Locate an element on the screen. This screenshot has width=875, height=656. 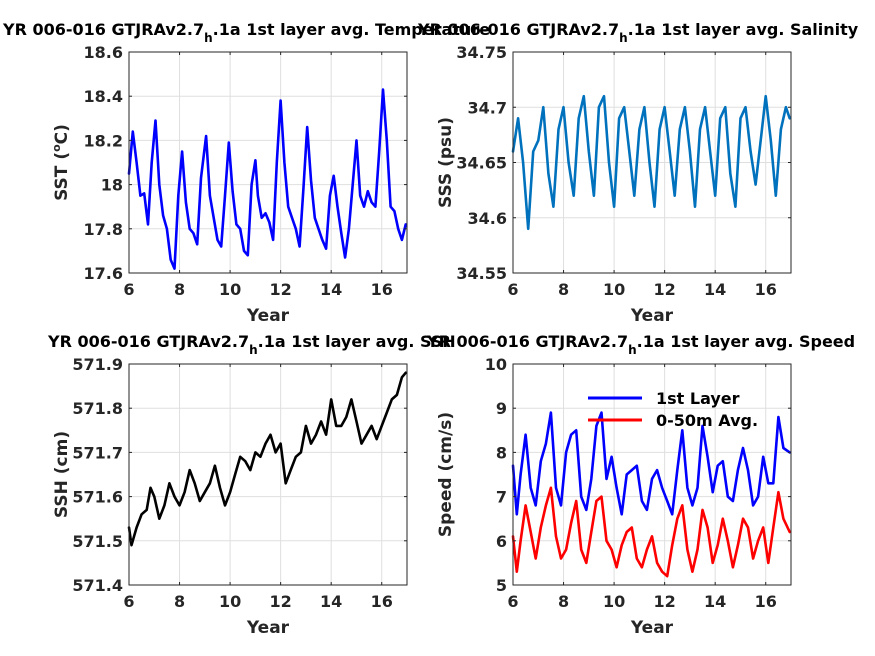
y-tick-label: 10 is located at coordinates (496, 364).